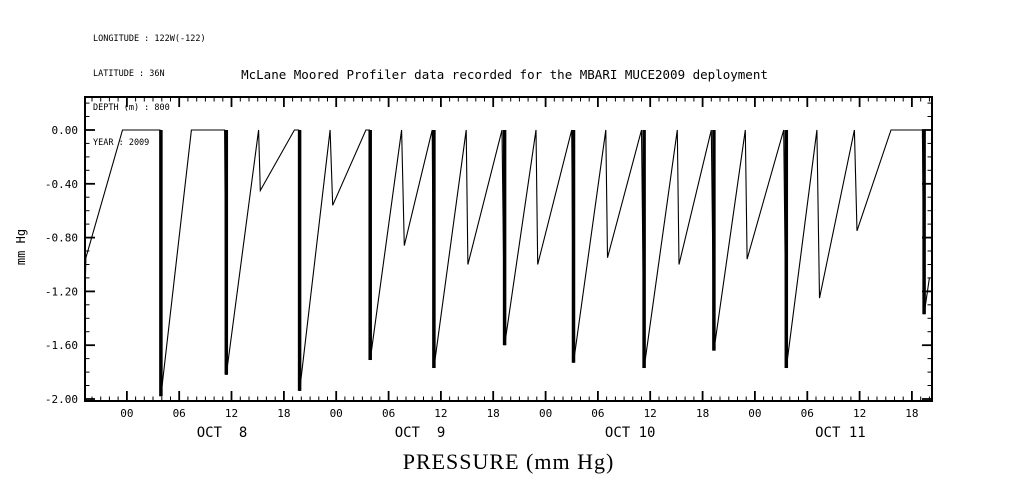  I want to click on x-day-label: OCT 9, so click(420, 433).